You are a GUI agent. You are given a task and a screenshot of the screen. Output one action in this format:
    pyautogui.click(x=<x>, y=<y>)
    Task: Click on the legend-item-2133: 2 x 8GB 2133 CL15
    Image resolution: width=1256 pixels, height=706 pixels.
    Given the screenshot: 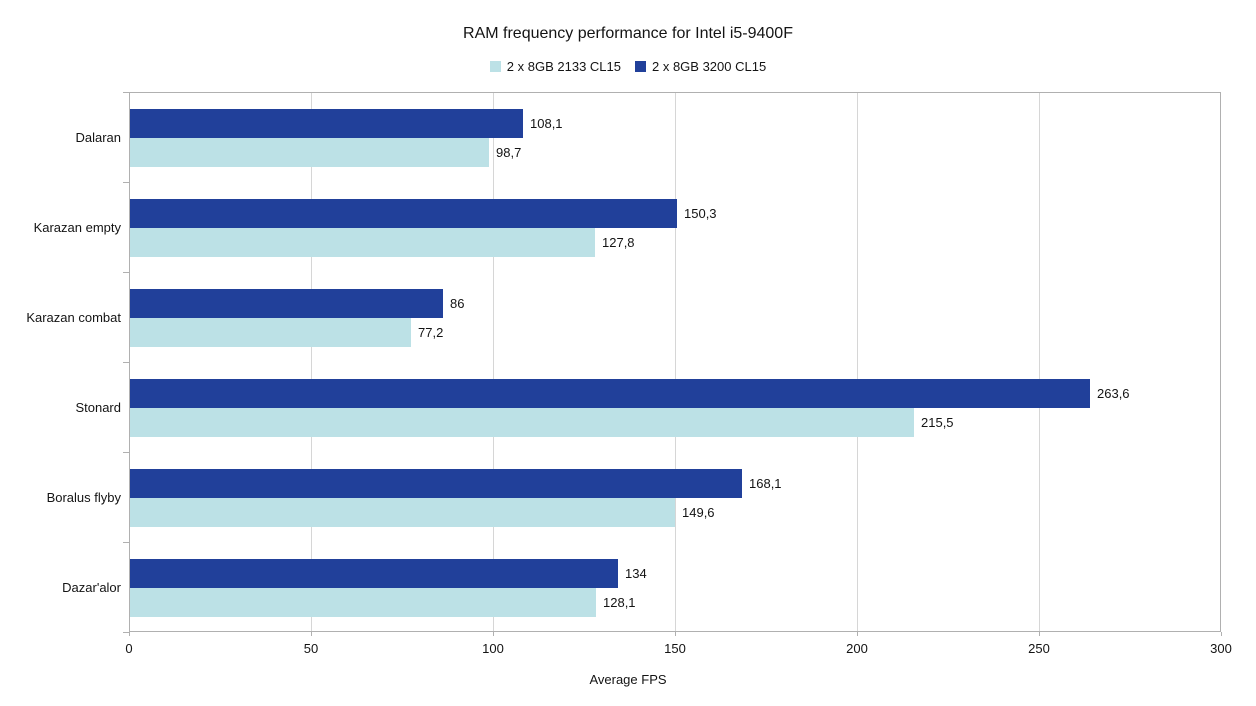 What is the action you would take?
    pyautogui.click(x=555, y=66)
    